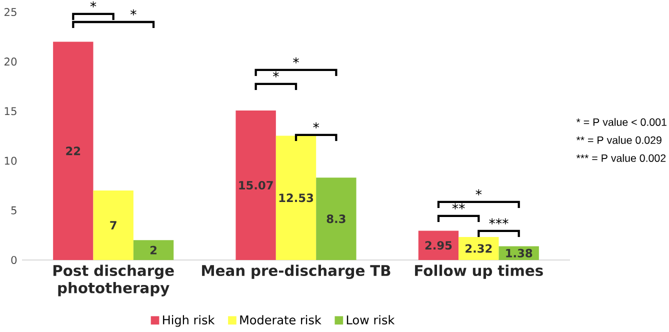 The width and height of the screenshot is (669, 332). What do you see at coordinates (458, 206) in the screenshot?
I see `annotation: **` at bounding box center [458, 206].